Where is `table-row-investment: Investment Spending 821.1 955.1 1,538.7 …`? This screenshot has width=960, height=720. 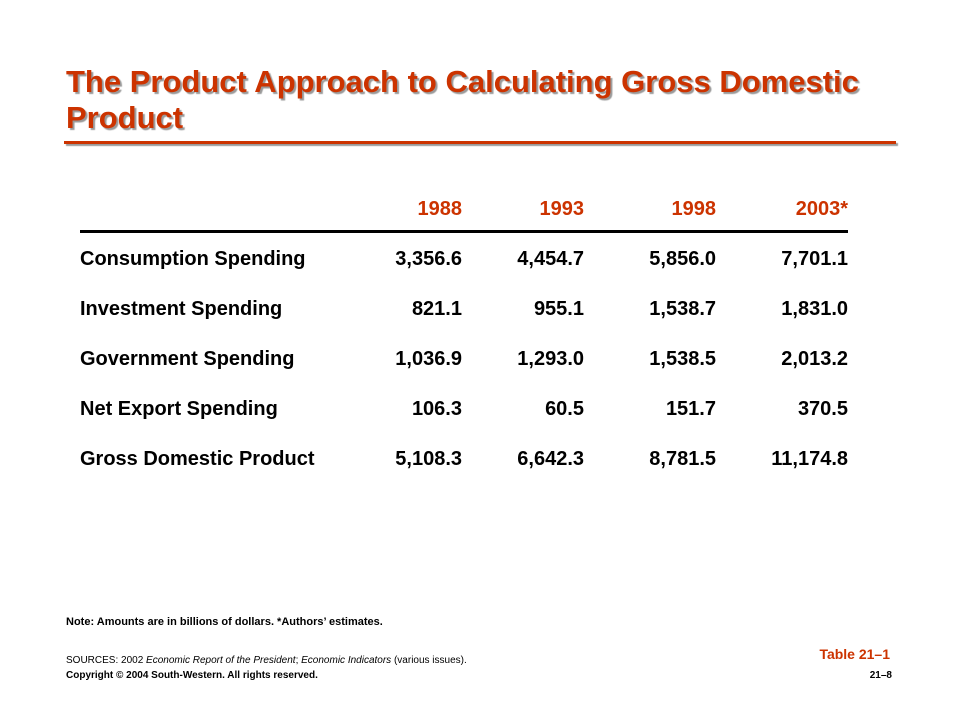 table-row-investment: Investment Spending 821.1 955.1 1,538.7 … is located at coordinates (464, 313).